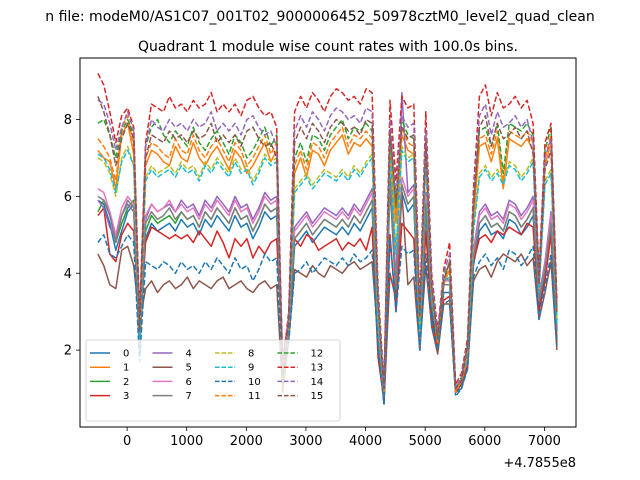  Describe the element at coordinates (425, 441) in the screenshot. I see `x-tick-label-5000: 5000` at that location.